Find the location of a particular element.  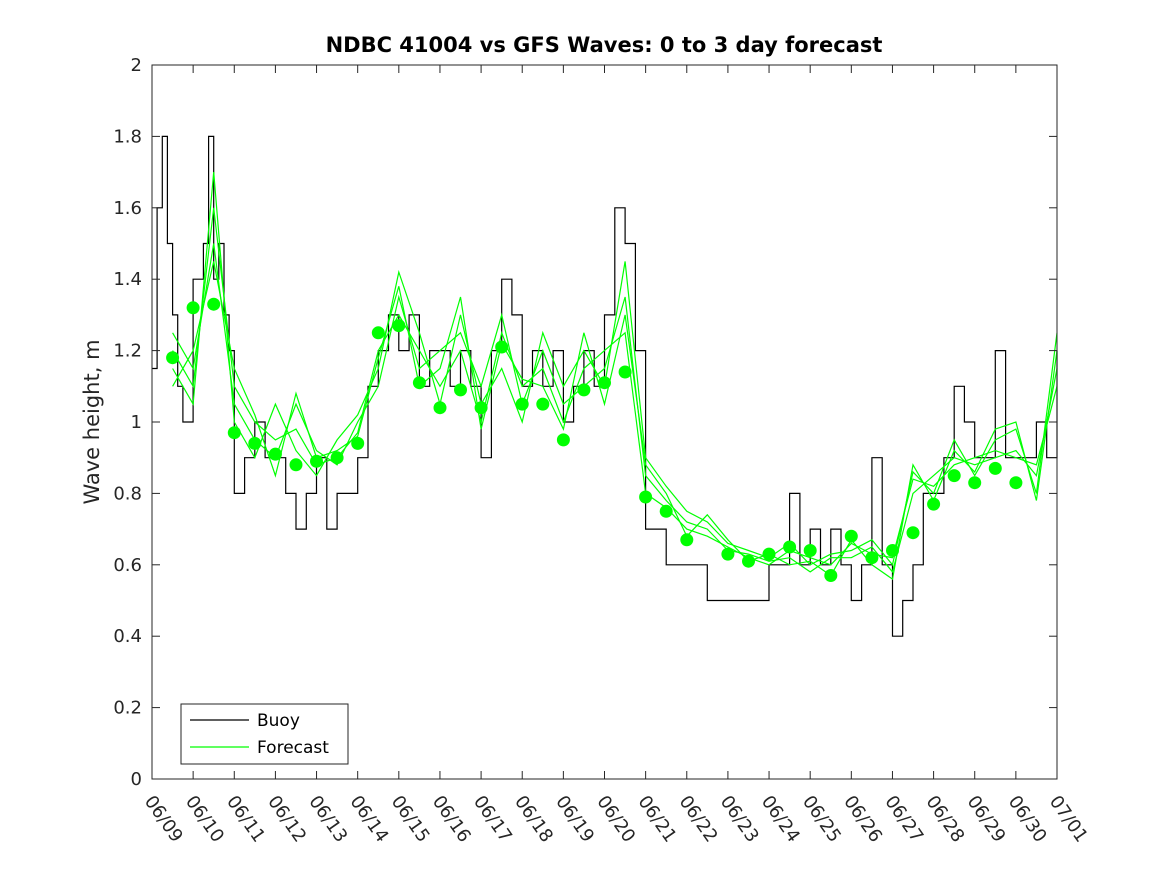

y-tick-label: 2 is located at coordinates (136, 65).